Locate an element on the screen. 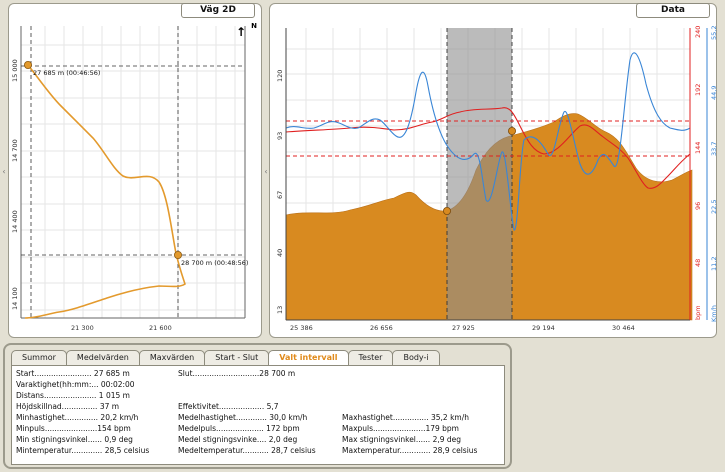 The image size is (725, 472). collapse-right-handle-icon: ‹ is located at coordinates (266, 171).